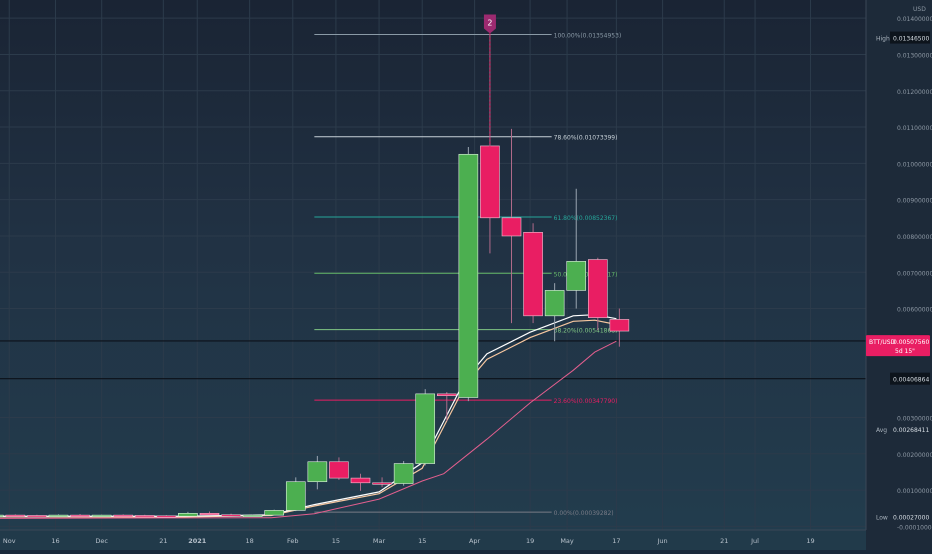  What do you see at coordinates (586, 138) in the screenshot?
I see `fib-level-label: 78.60%(0.01073399)` at bounding box center [586, 138].